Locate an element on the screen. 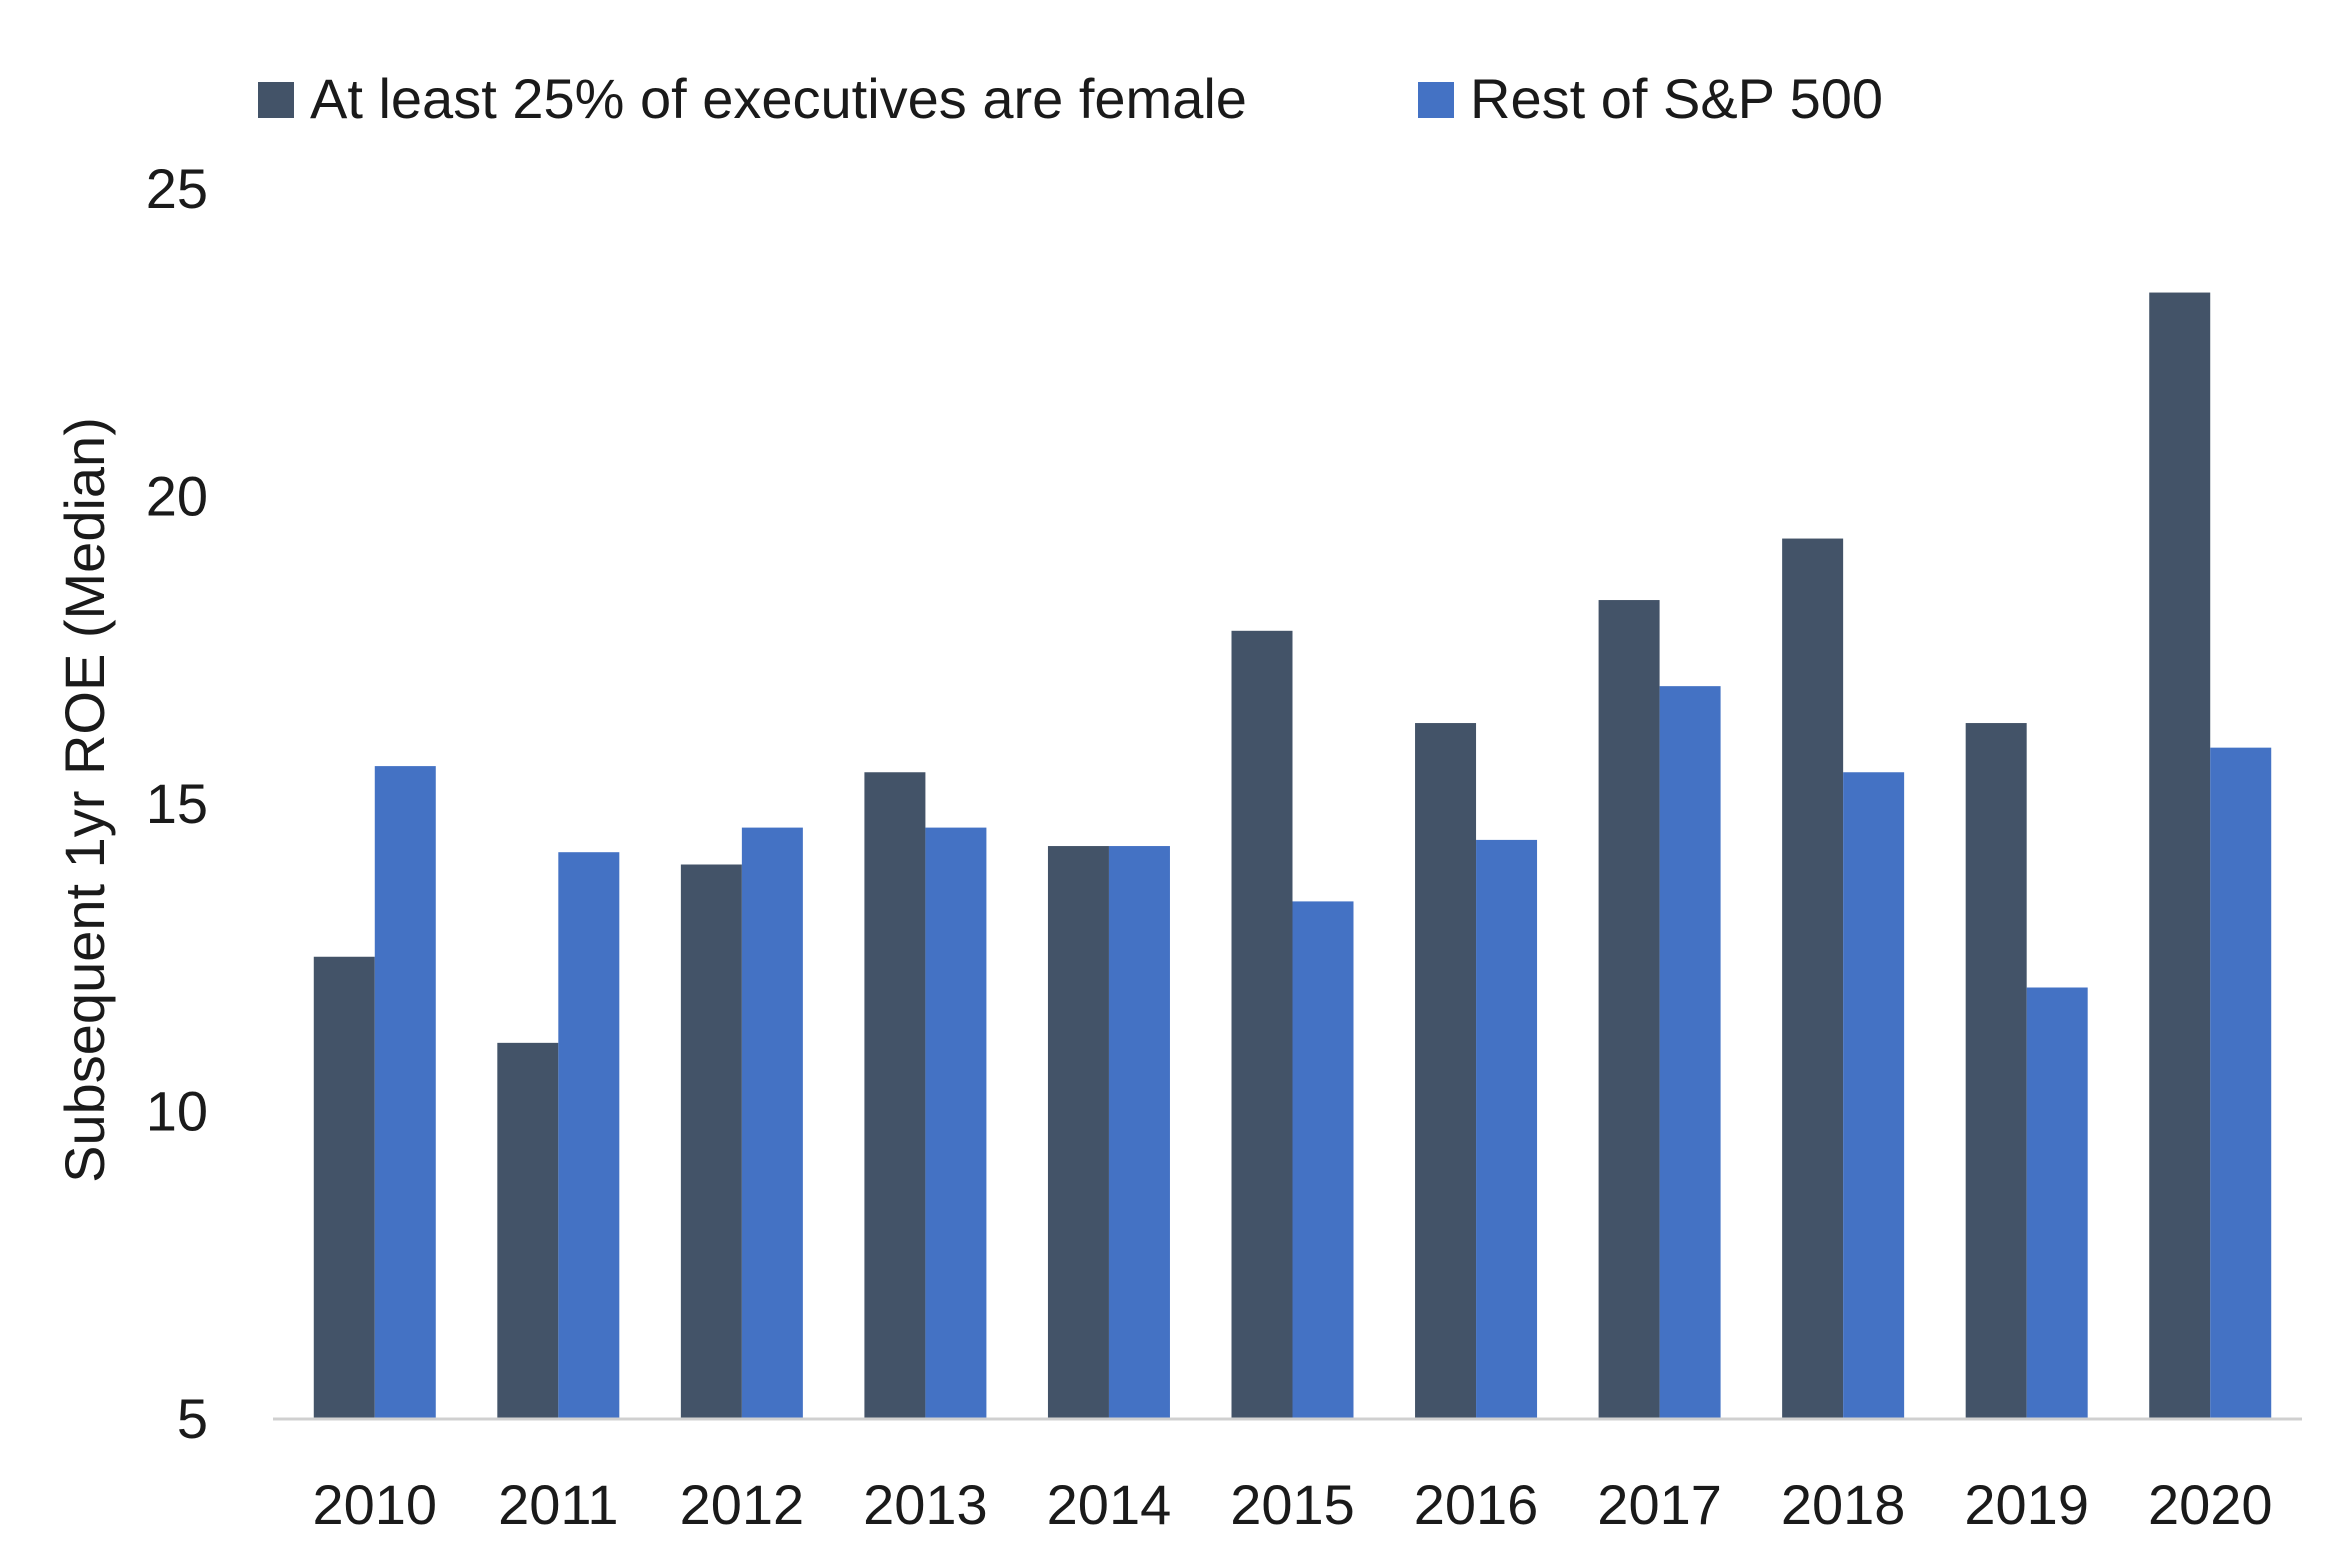  bar-rest-of-sp500-2015 is located at coordinates (1323, 1159).